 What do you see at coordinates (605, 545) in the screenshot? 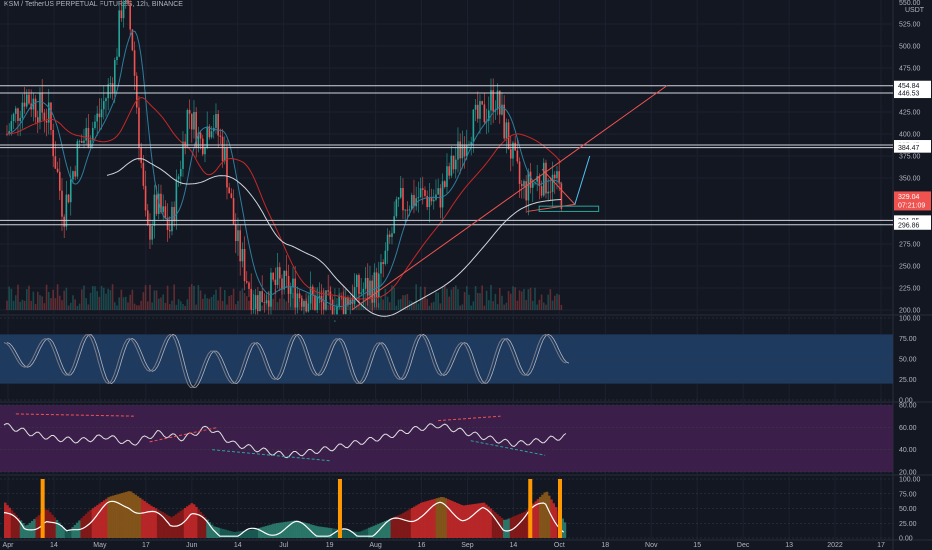
I see `time-label: 18` at bounding box center [605, 545].